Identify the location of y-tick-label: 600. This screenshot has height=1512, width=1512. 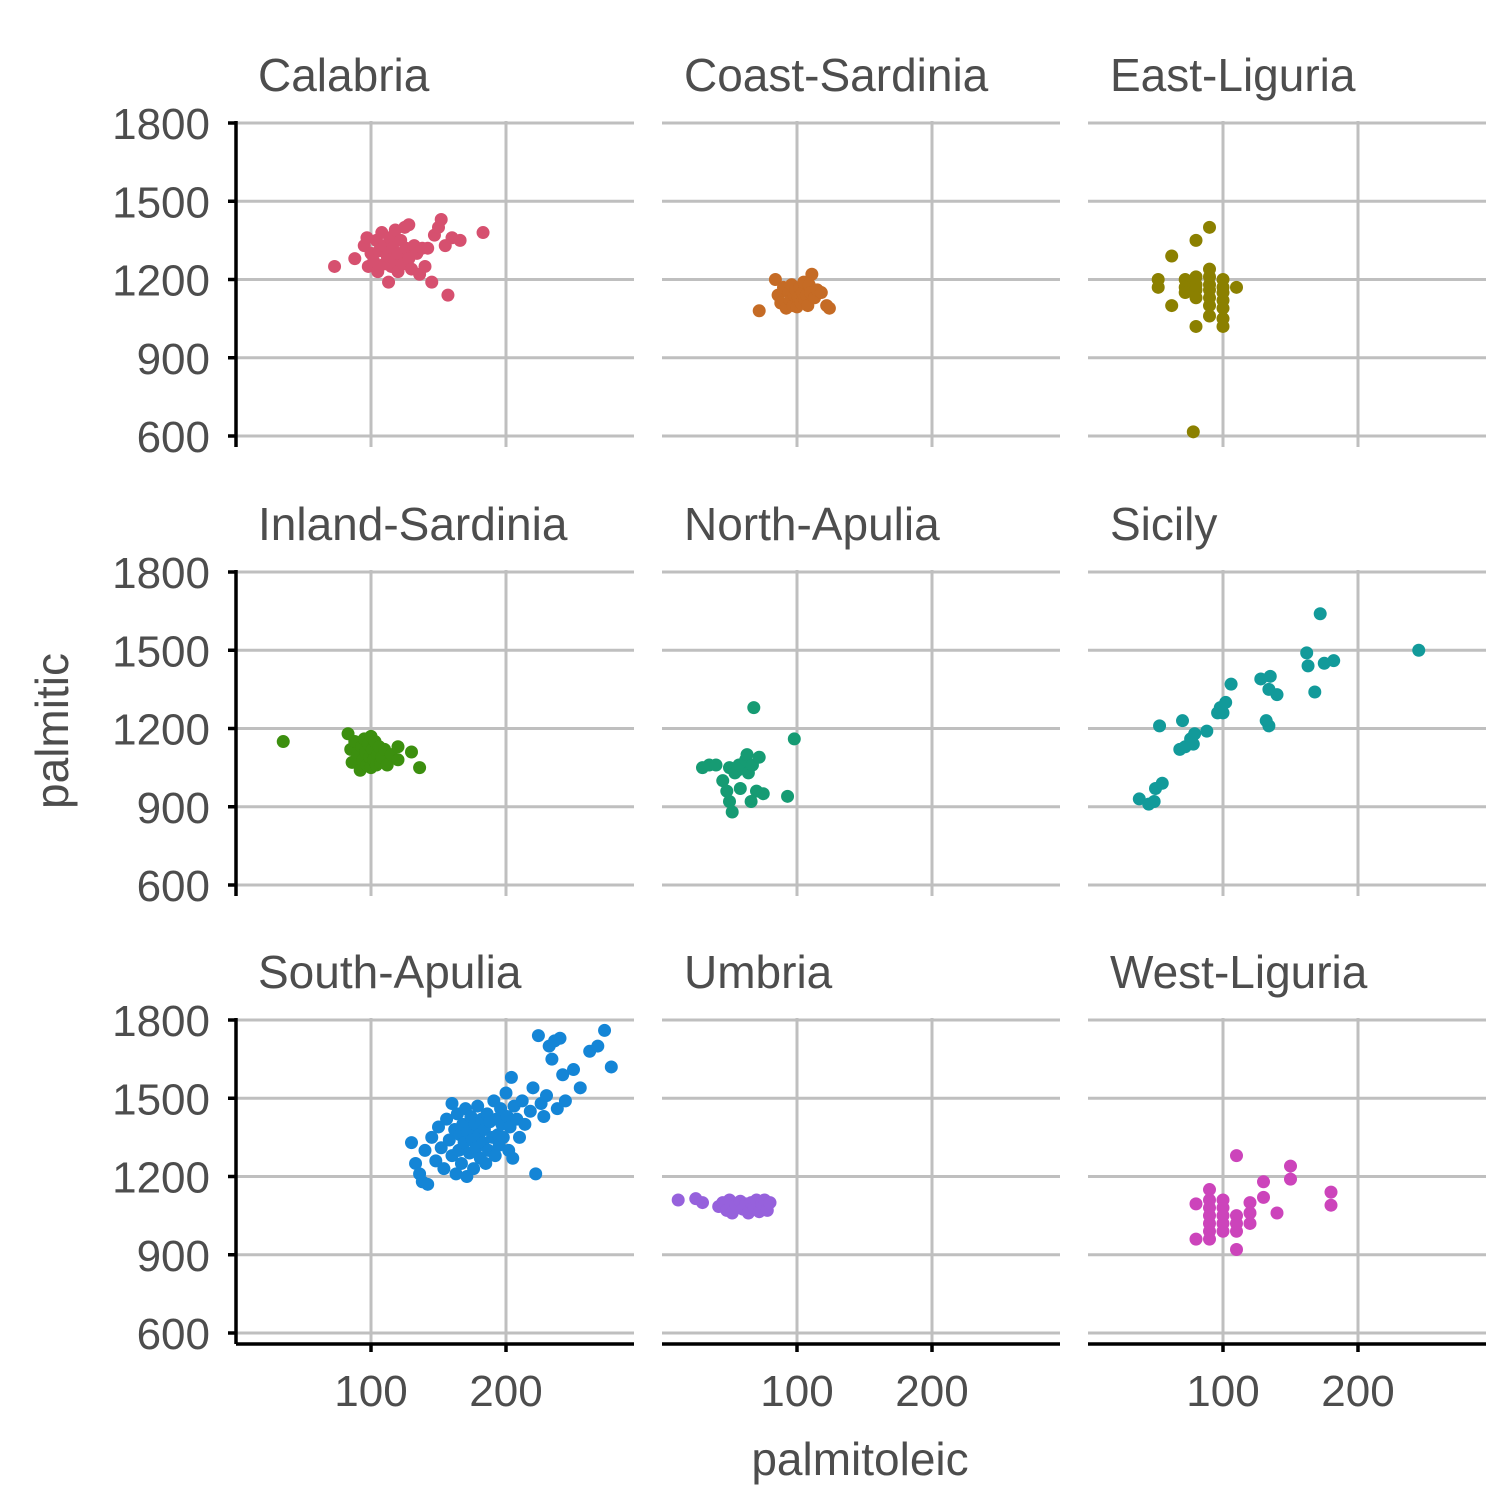
(173, 886).